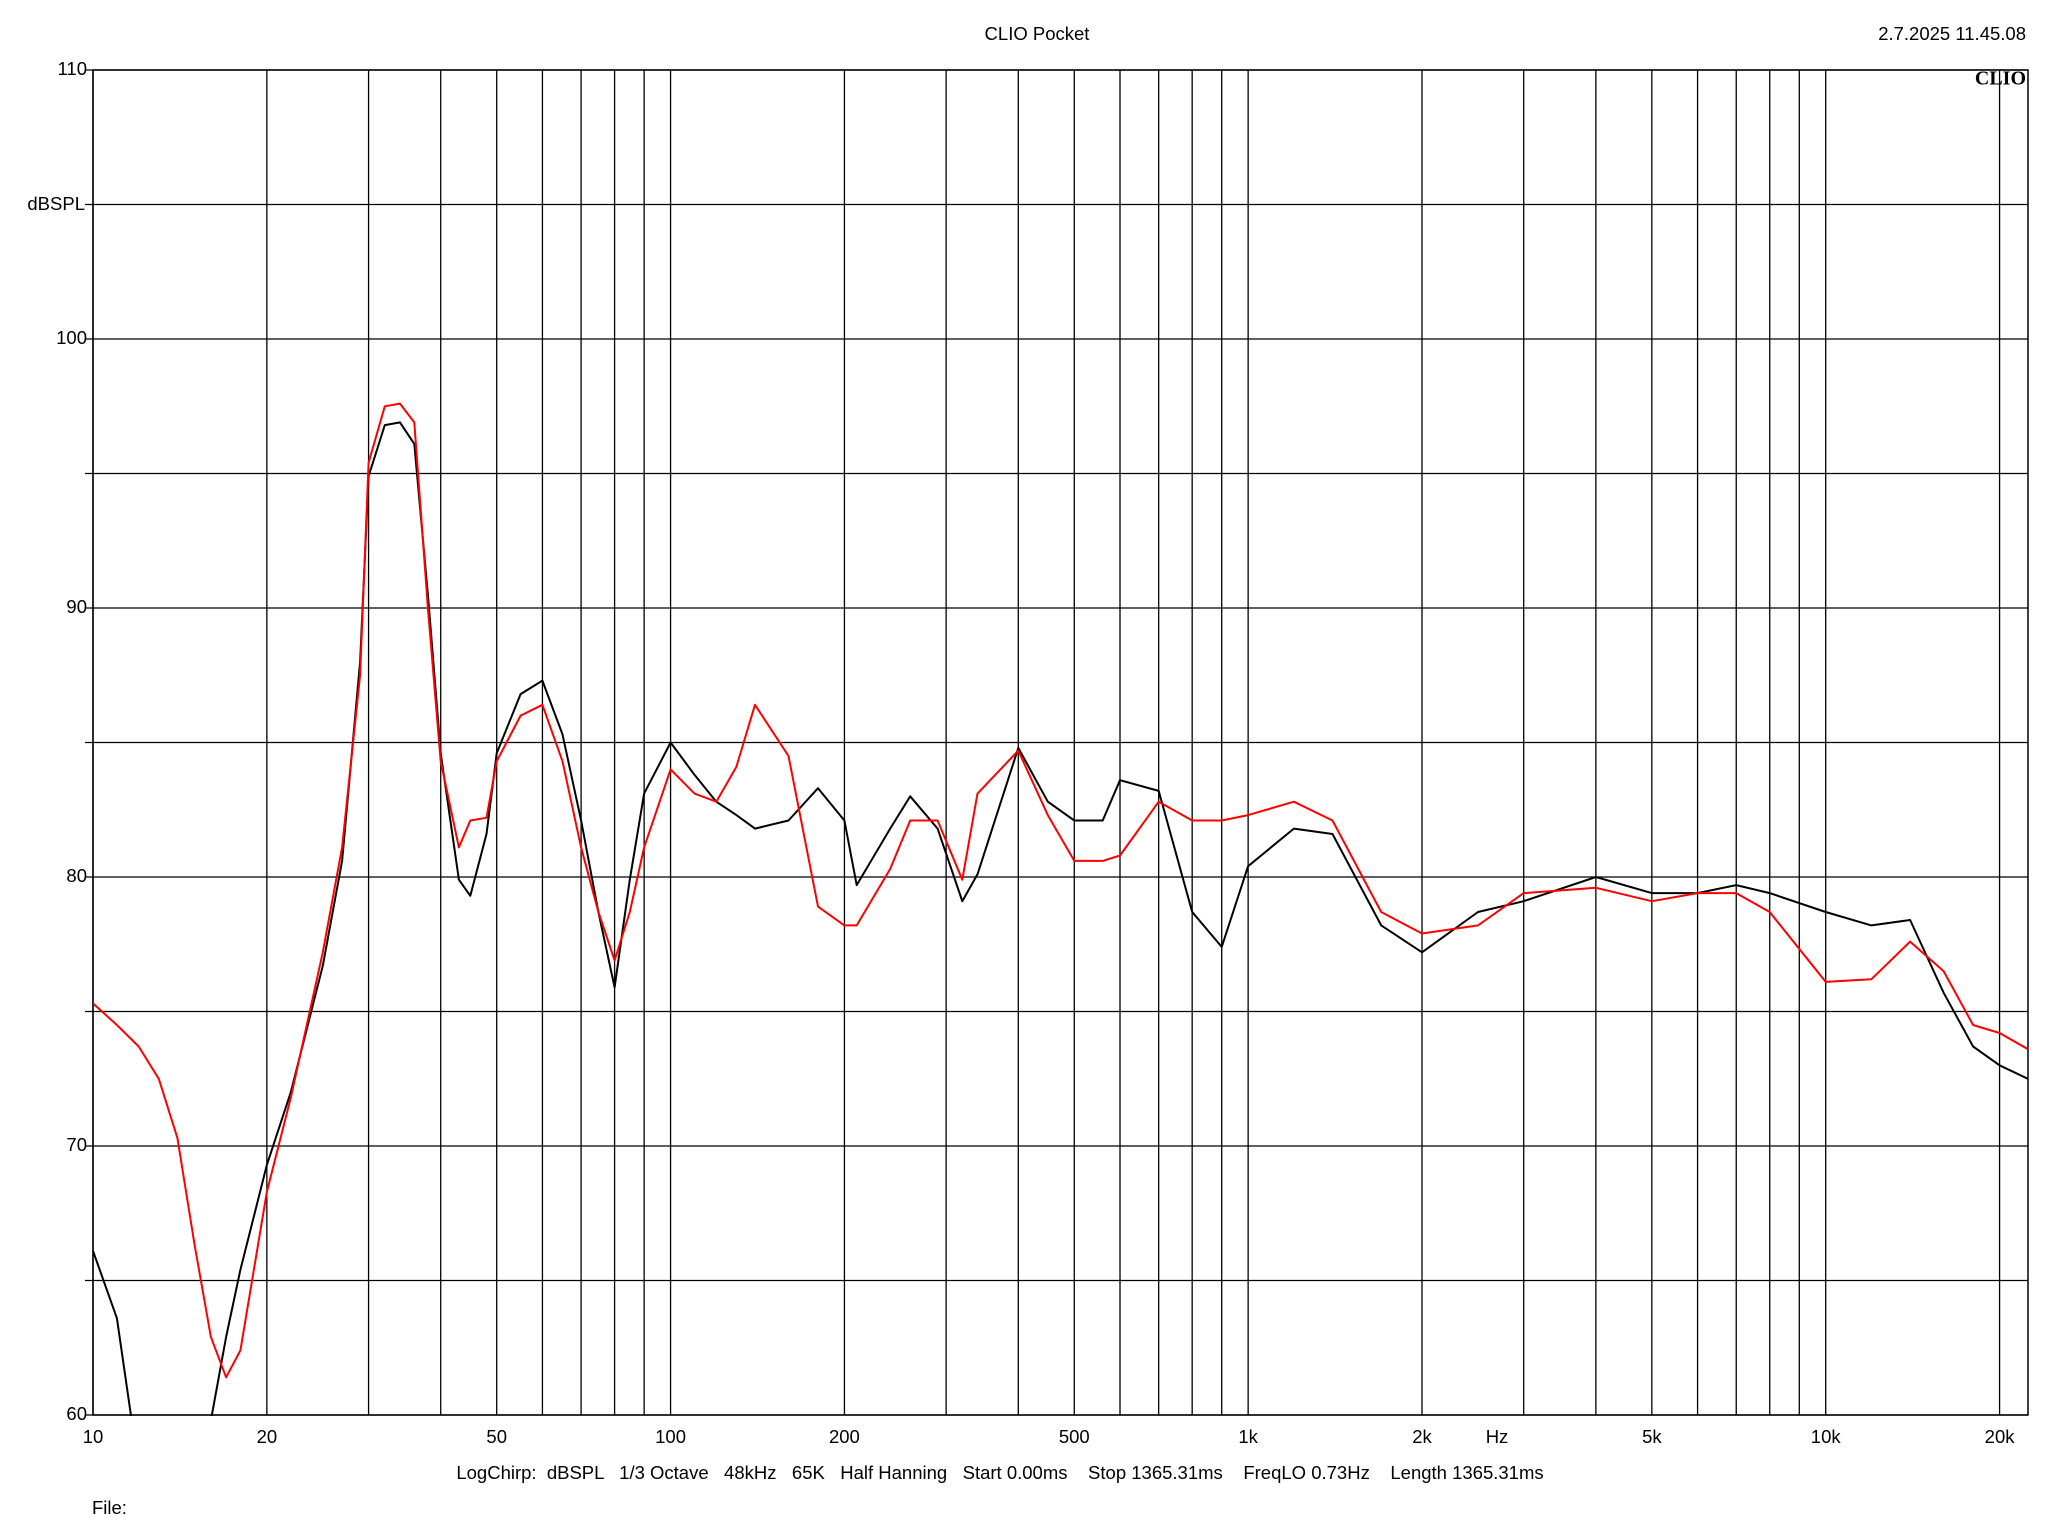 Image resolution: width=2048 pixels, height=1536 pixels. Describe the element at coordinates (71, 337) in the screenshot. I see `y-tick-label: 100` at that location.